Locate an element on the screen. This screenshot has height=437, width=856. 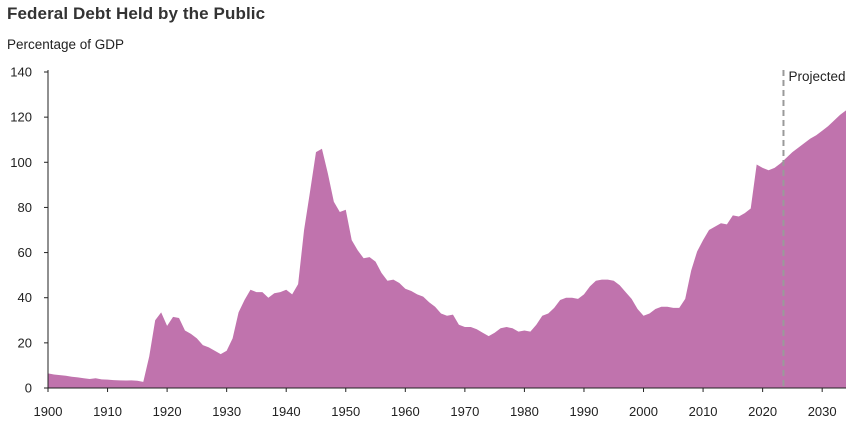
y-tick-label: 20 is located at coordinates (25, 342).